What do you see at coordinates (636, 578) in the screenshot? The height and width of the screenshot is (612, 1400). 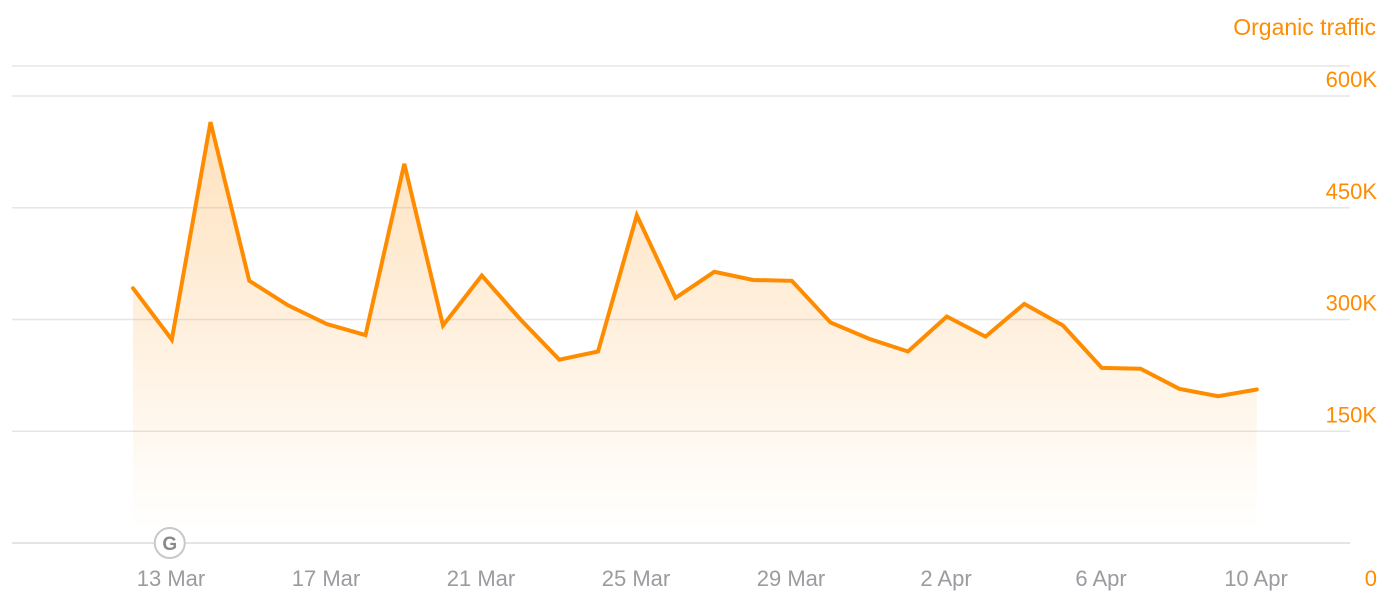 I see `x-tick-label: 25 Mar` at bounding box center [636, 578].